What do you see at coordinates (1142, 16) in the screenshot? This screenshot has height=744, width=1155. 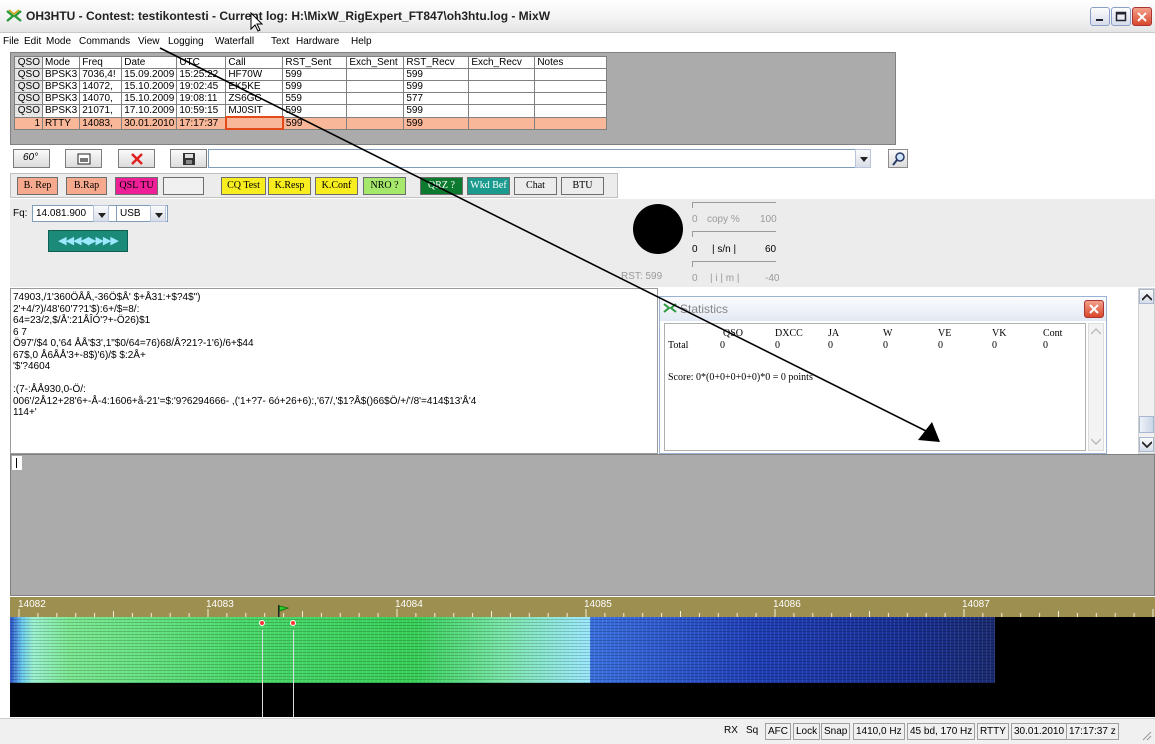 I see `close-window-button` at bounding box center [1142, 16].